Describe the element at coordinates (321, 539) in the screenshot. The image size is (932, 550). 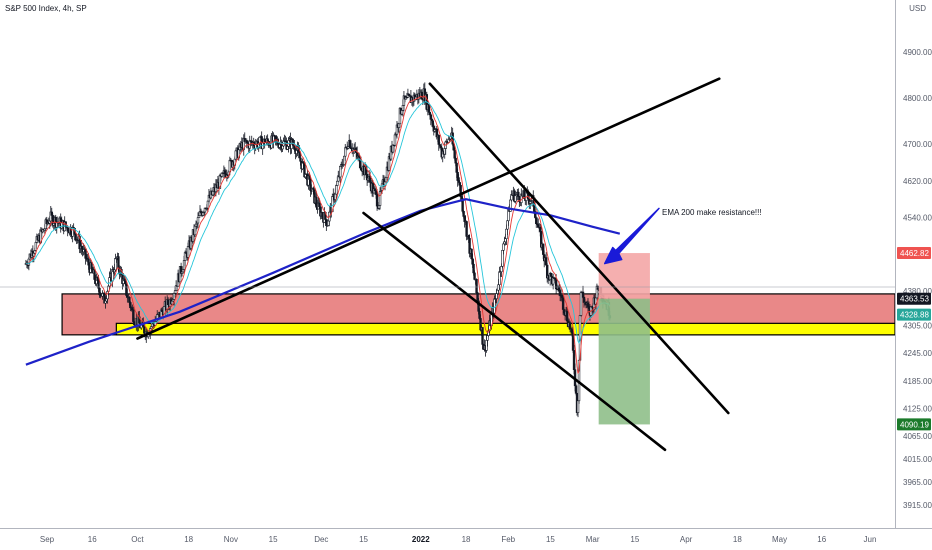
I see `x-tick-label: Dec` at that location.